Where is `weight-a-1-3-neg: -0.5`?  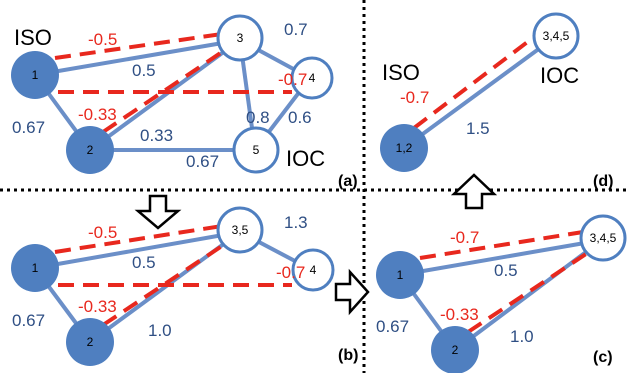 weight-a-1-3-neg: -0.5 is located at coordinates (102, 39).